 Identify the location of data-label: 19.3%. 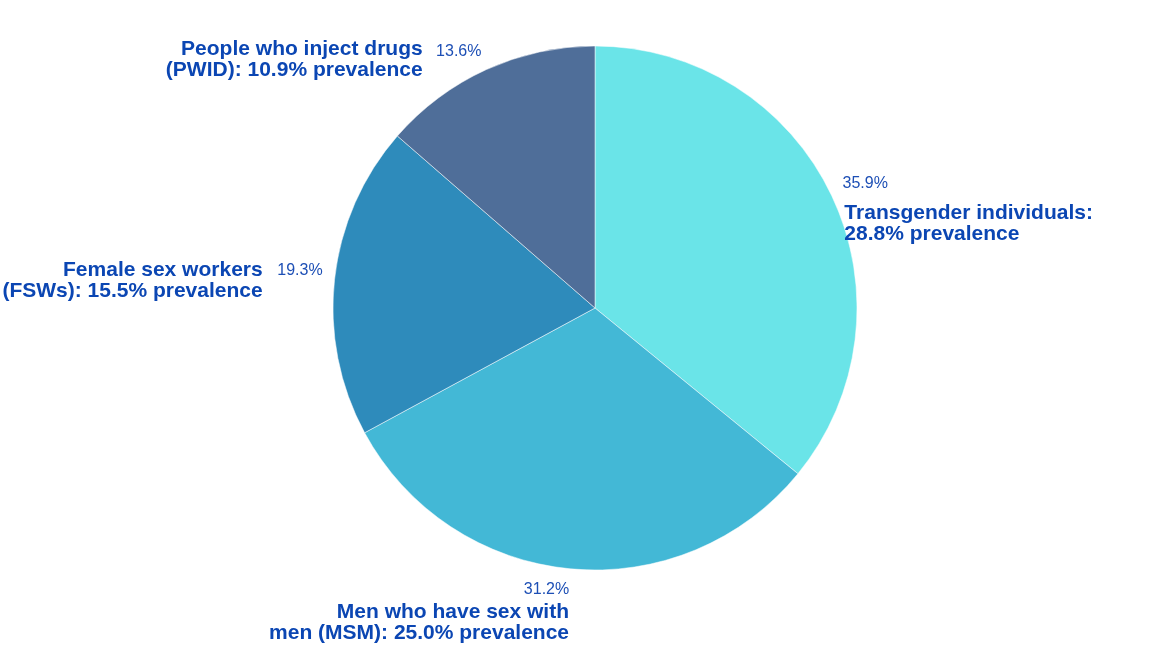
(300, 269).